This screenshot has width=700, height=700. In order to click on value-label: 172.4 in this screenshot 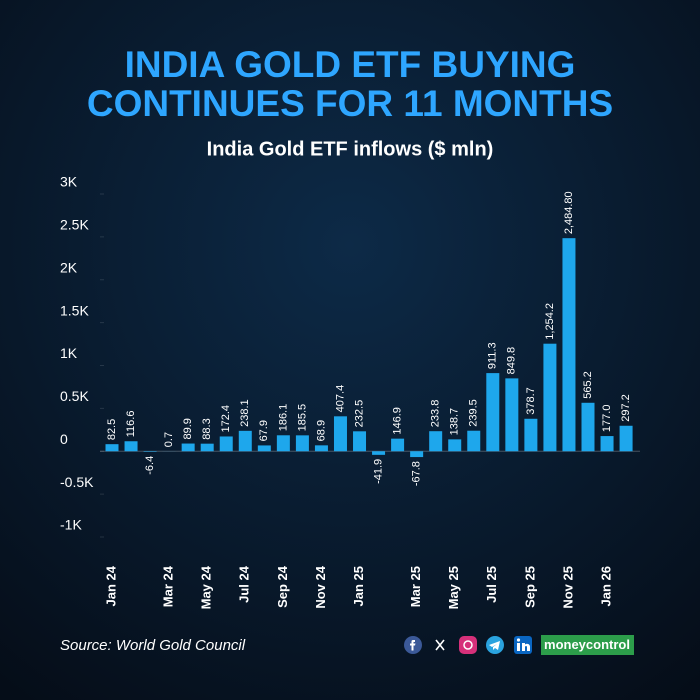, I will do `click(226, 419)`.